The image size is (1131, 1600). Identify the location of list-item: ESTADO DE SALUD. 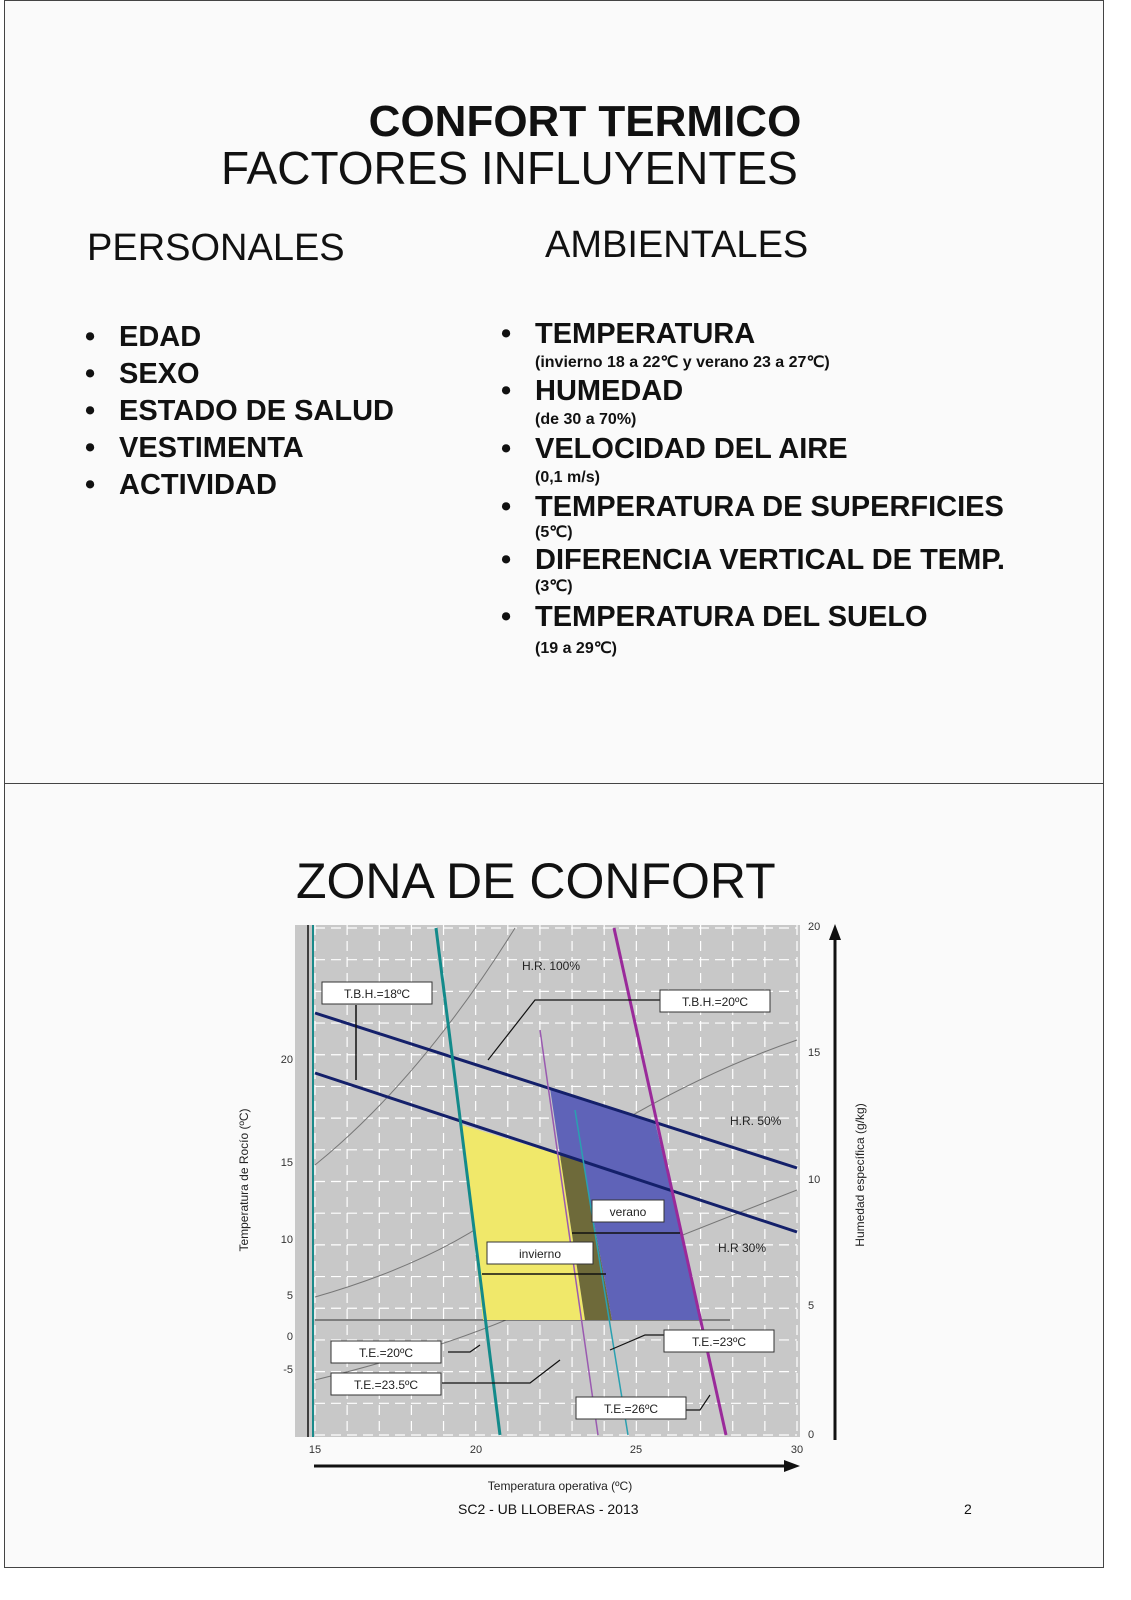
(239, 411).